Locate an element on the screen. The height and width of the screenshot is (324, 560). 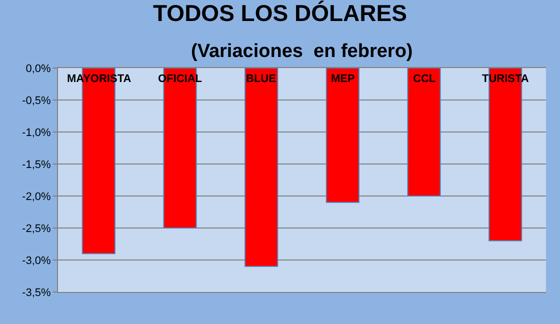
y-tick-label: 0,0% is located at coordinates (39, 68).